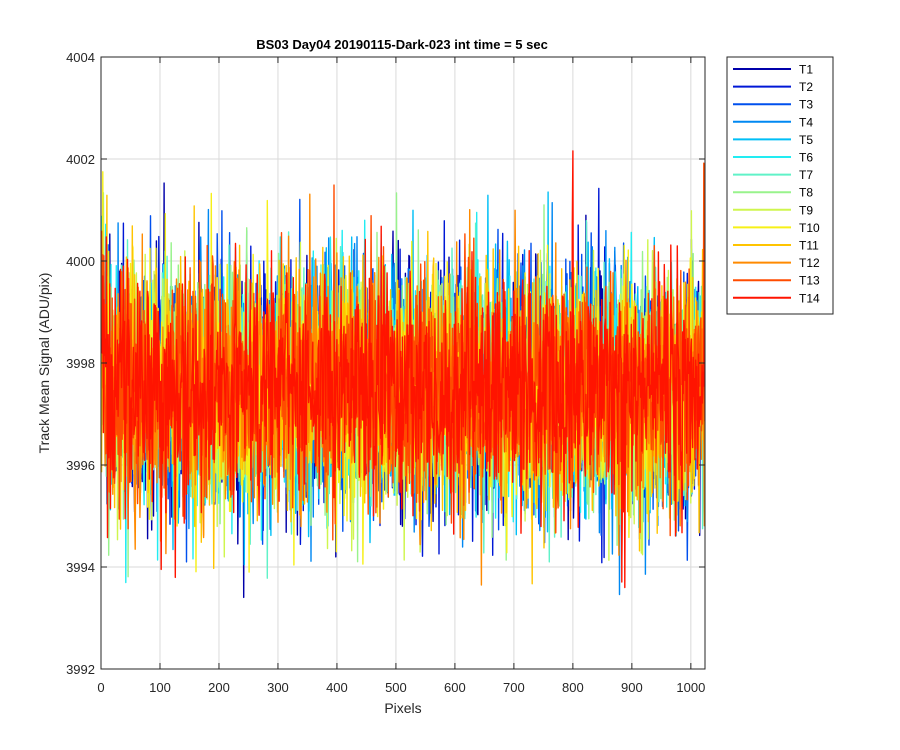  What do you see at coordinates (806, 158) in the screenshot?
I see `legend-label-t6: T6` at bounding box center [806, 158].